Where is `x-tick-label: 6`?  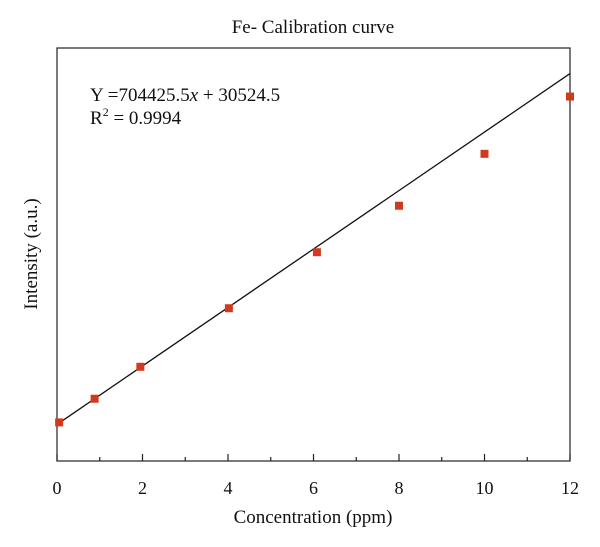
x-tick-label: 6 is located at coordinates (313, 488).